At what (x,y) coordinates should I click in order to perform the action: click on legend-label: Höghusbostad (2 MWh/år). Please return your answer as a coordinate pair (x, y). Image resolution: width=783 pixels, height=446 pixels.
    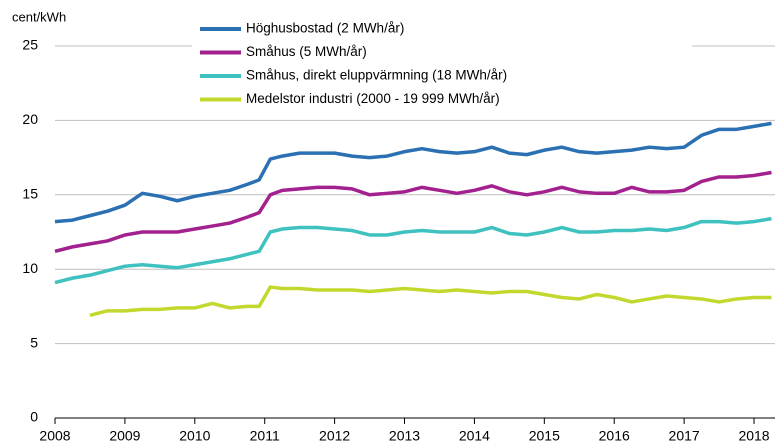
    Looking at the image, I should click on (325, 28).